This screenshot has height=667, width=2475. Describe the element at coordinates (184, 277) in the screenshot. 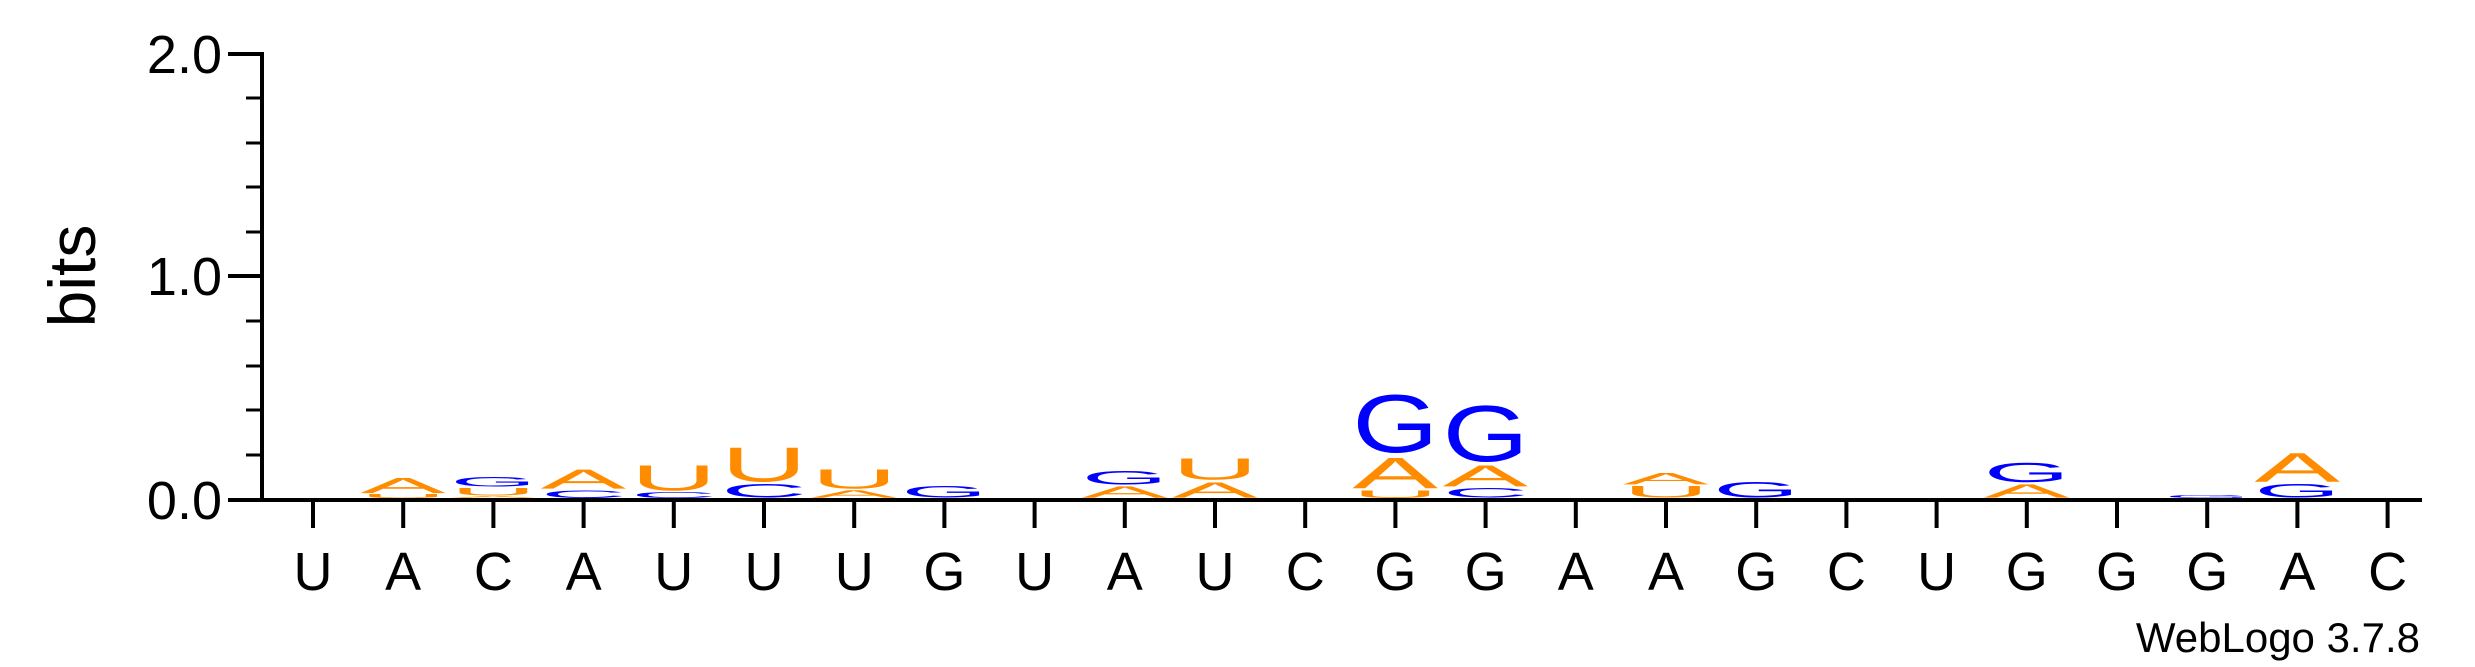

I see `y-tick-label: 1.0` at that location.